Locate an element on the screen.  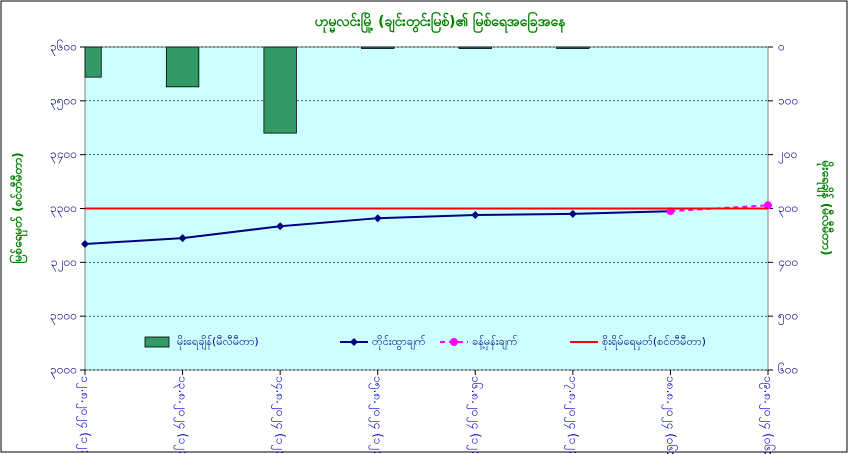
y2-tick-label: ၃၀၀ is located at coordinates (788, 209).